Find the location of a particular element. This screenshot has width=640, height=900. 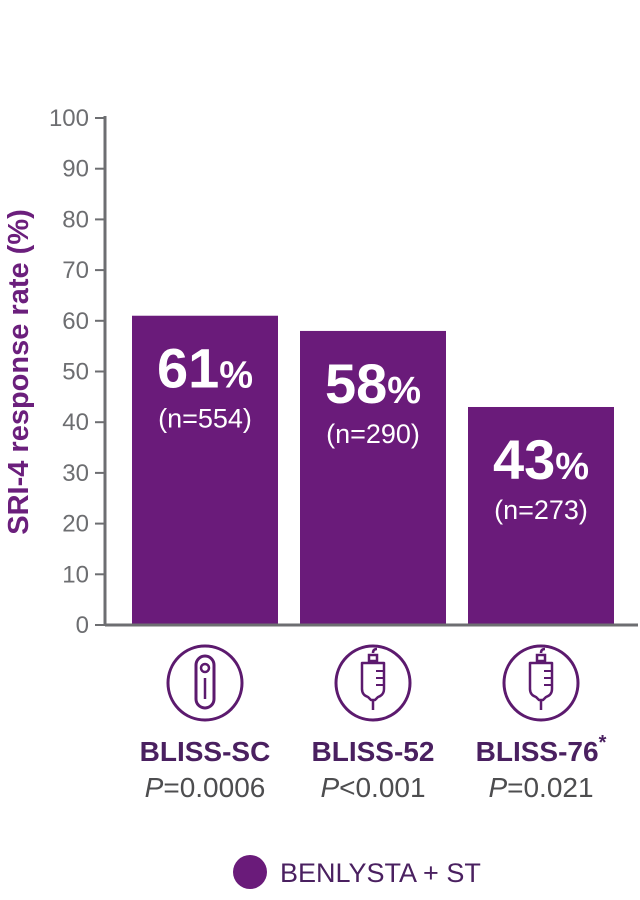

y-tick-label: 70 is located at coordinates (75, 270).